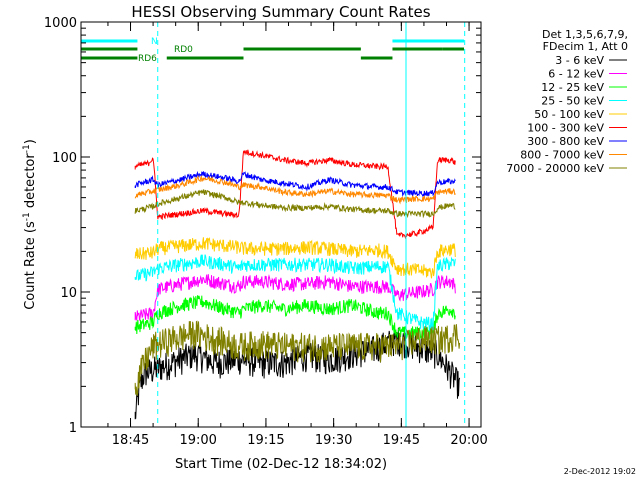 This screenshot has height=480, width=640. I want to click on x-tick-label: 20:00, so click(468, 440).